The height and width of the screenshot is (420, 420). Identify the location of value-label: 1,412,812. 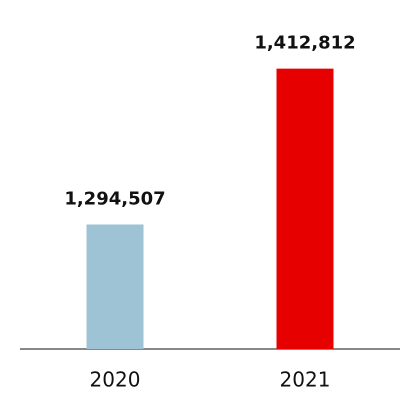
(304, 43).